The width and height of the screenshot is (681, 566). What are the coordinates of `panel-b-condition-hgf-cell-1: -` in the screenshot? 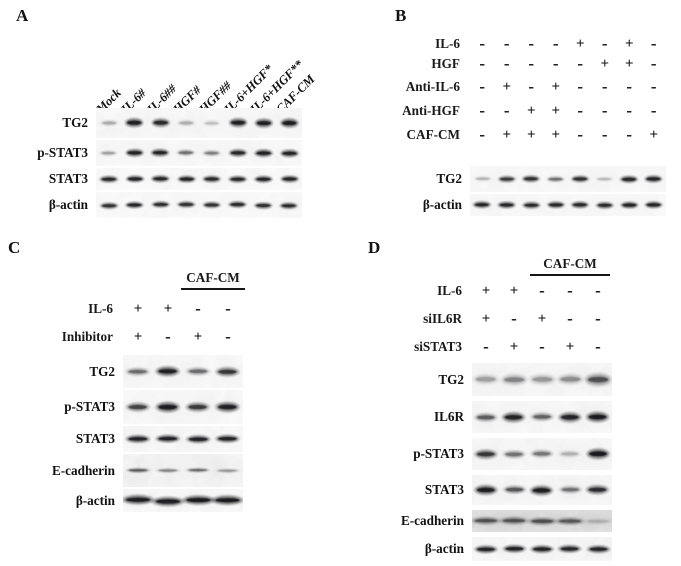 It's located at (482, 63).